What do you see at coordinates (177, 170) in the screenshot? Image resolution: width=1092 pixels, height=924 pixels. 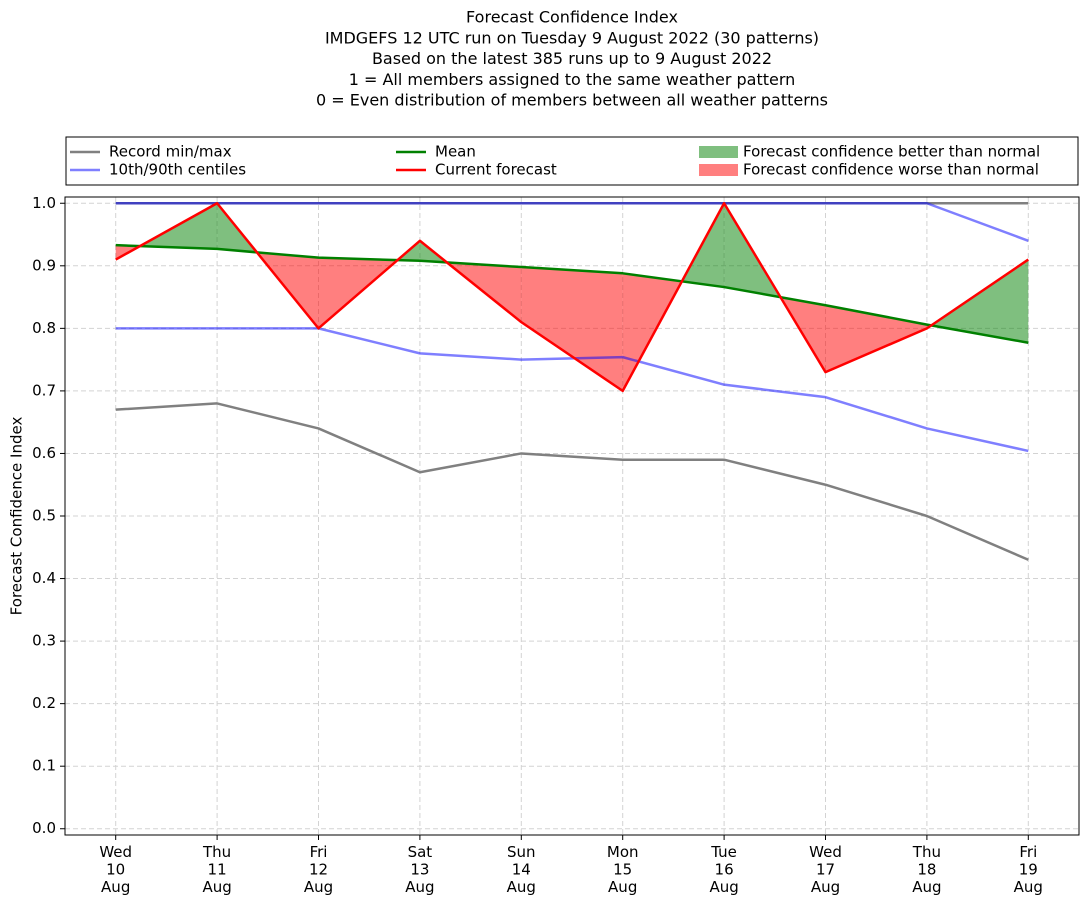 I see `legend-label: 10th/90th centiles` at bounding box center [177, 170].